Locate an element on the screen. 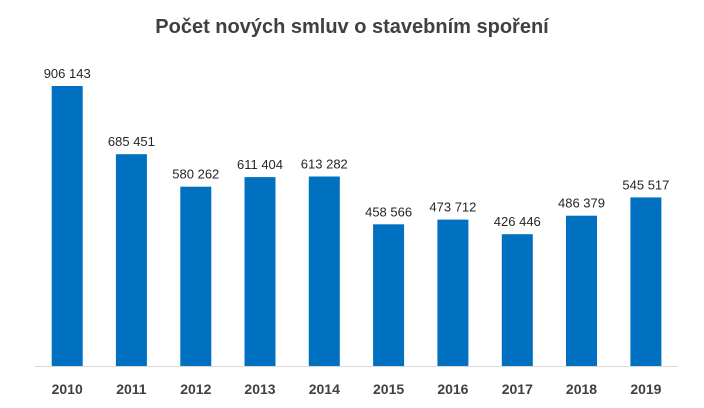 This screenshot has width=704, height=408. data-label-2015: 458 566 is located at coordinates (388, 211).